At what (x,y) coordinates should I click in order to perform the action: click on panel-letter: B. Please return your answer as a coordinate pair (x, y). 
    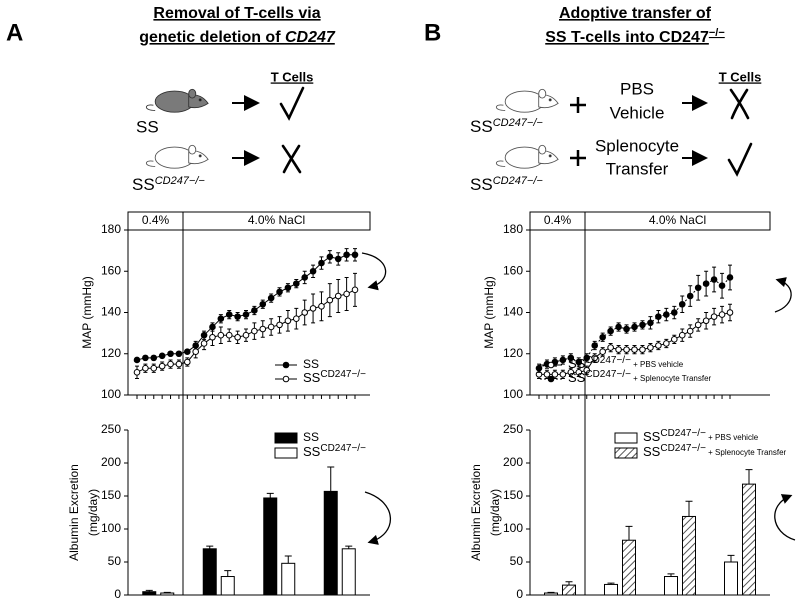
    Looking at the image, I should click on (432, 32).